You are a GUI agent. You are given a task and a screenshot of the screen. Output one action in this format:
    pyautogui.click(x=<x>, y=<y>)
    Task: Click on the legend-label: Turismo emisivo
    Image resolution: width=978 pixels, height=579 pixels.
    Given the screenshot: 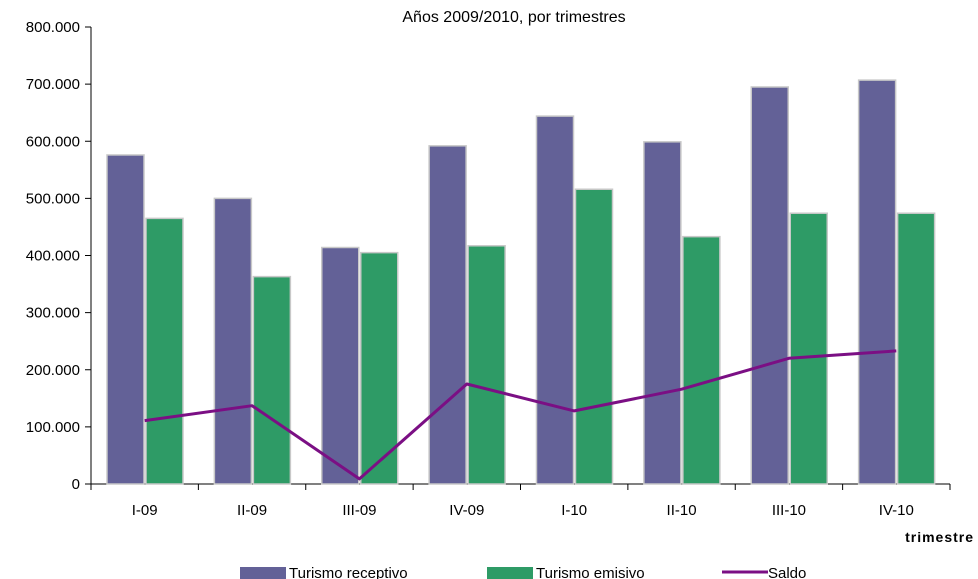 What is the action you would take?
    pyautogui.click(x=590, y=572)
    